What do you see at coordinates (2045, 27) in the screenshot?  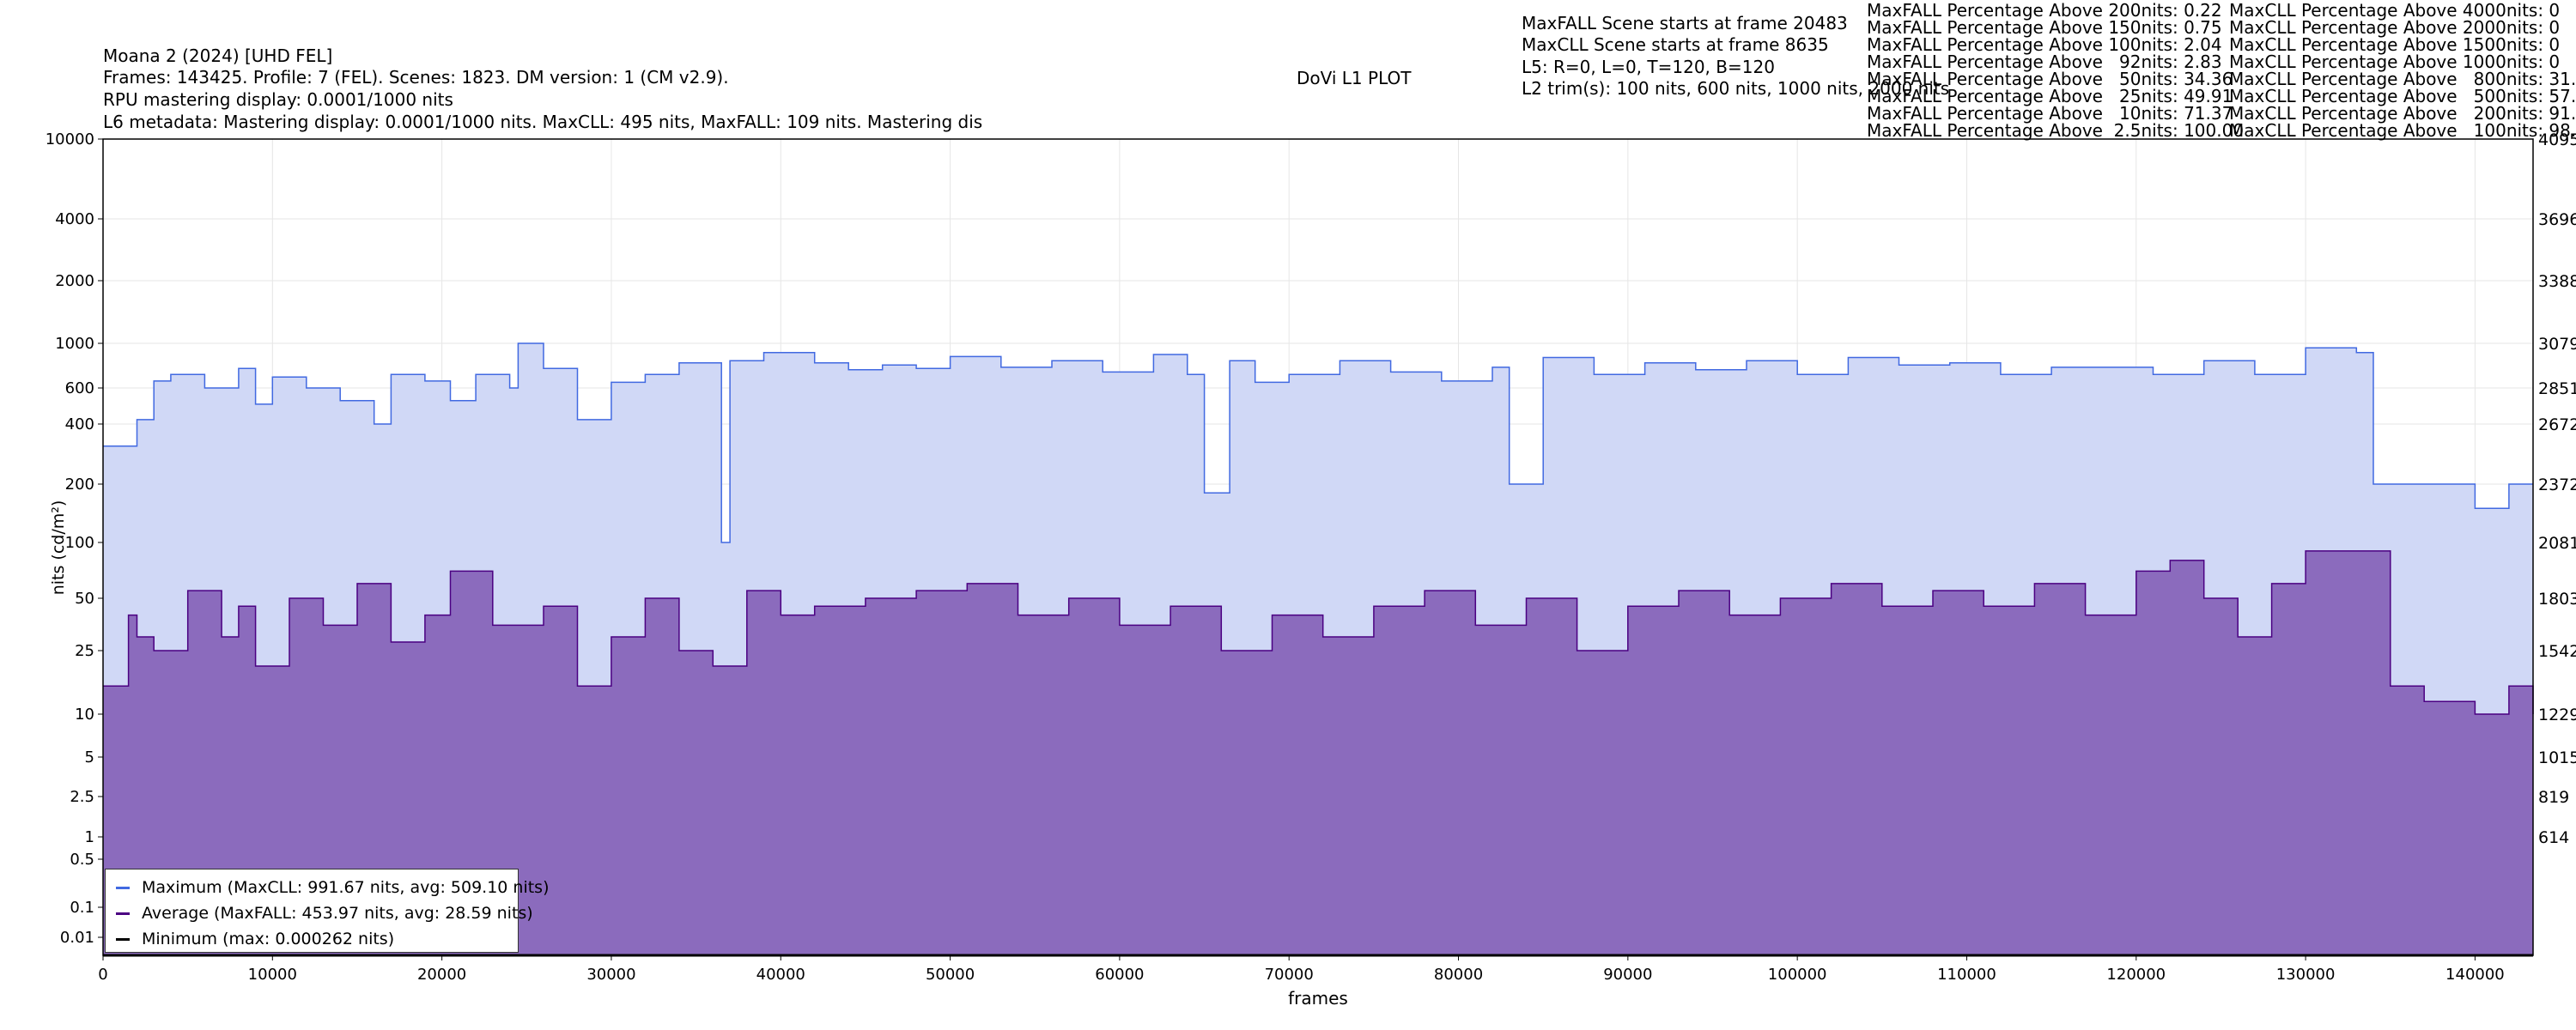 I see `maxfall-percentage-line: MaxFALL Percentage Above 150nits: 0.75` at bounding box center [2045, 27].